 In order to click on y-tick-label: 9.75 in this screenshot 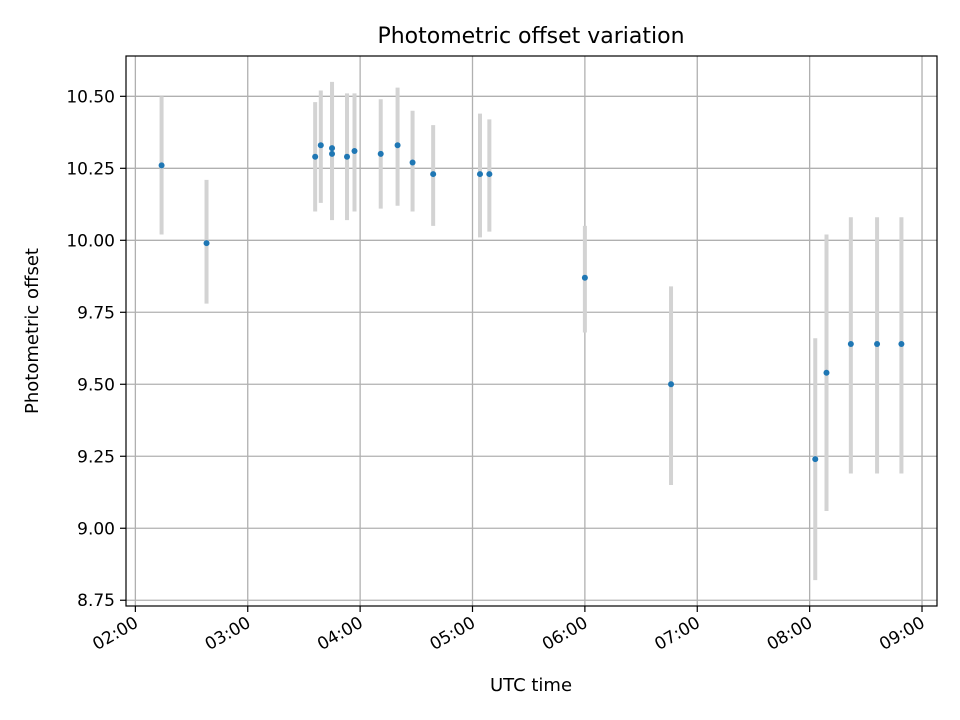, I will do `click(96, 313)`.